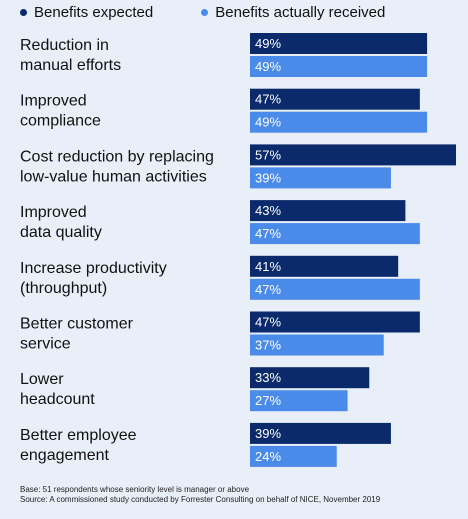  Describe the element at coordinates (268, 400) in the screenshot. I see `bar-value-received: 27%` at that location.